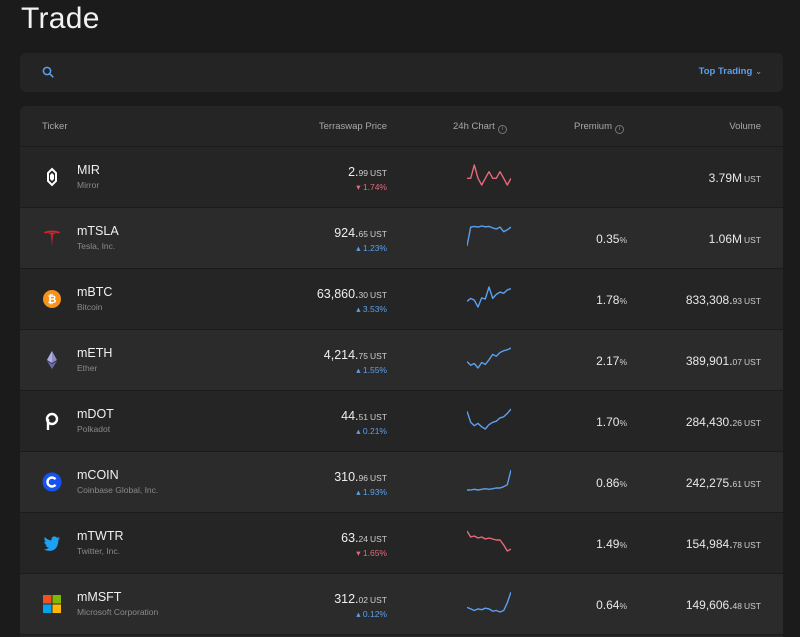  Describe the element at coordinates (737, 484) in the screenshot. I see `volume-dec: 61` at that location.